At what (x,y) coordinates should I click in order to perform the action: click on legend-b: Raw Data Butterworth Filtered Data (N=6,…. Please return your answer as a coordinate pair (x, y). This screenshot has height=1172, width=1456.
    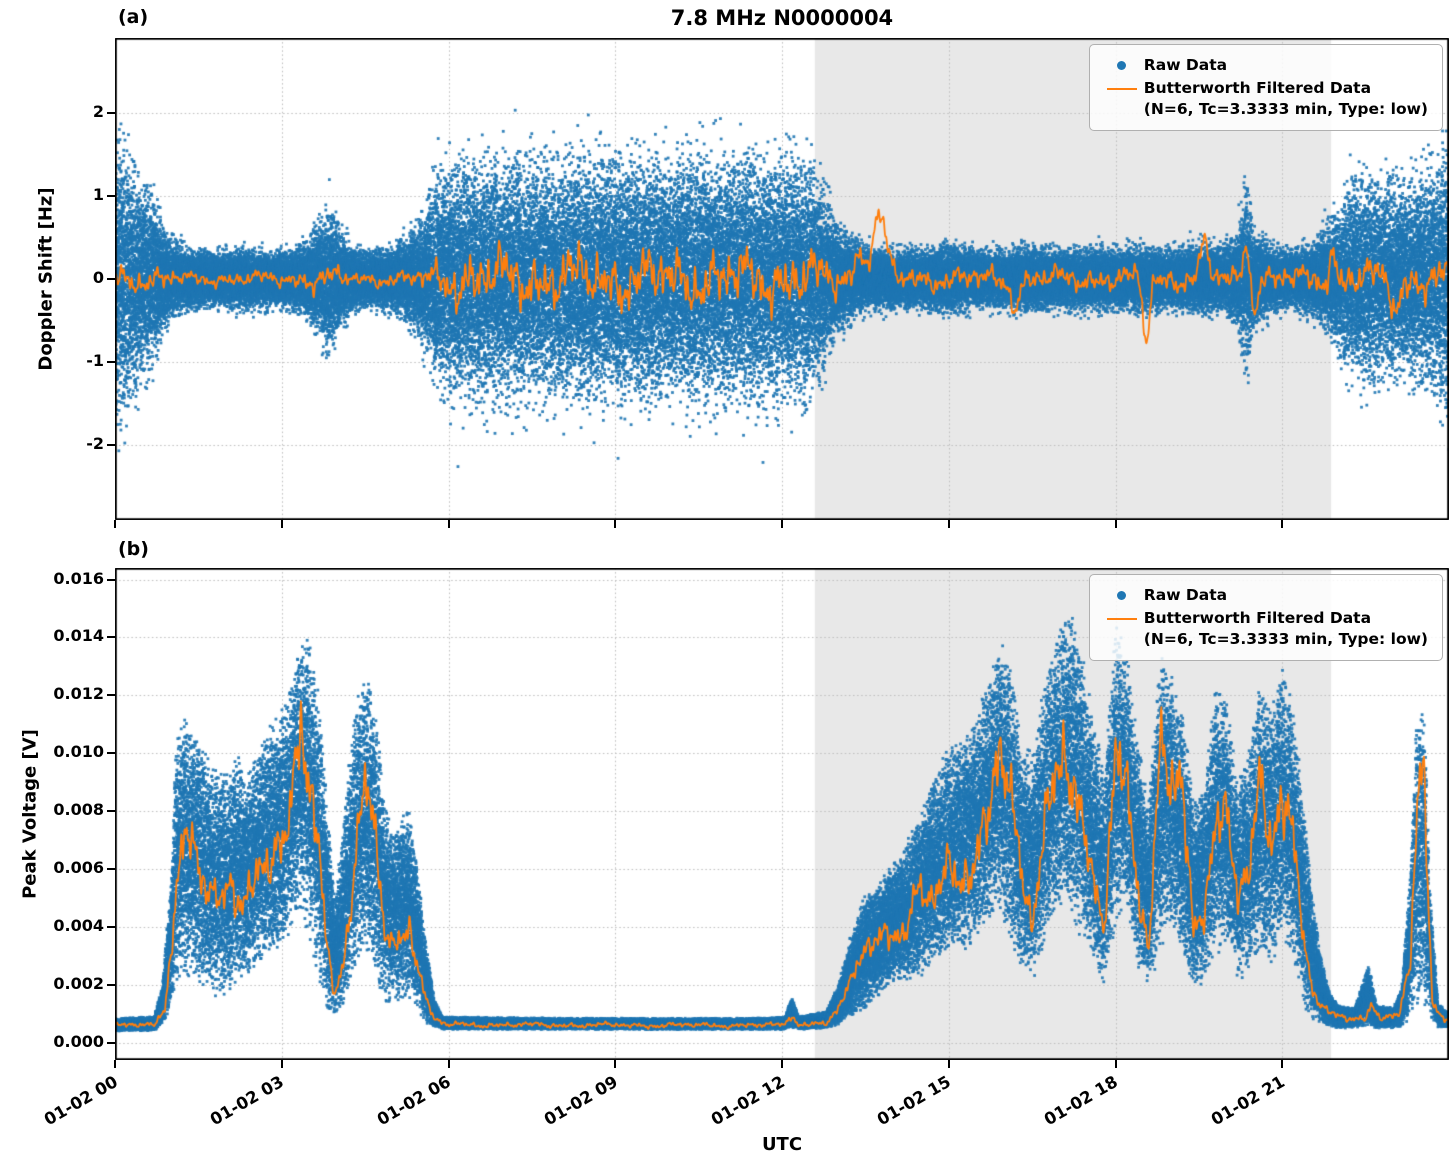
    Looking at the image, I should click on (1265, 617).